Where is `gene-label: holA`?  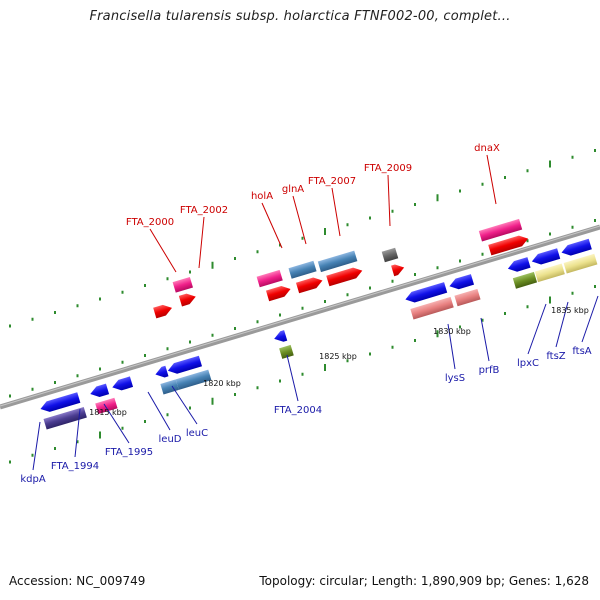
gene-label: holA is located at coordinates (262, 196).